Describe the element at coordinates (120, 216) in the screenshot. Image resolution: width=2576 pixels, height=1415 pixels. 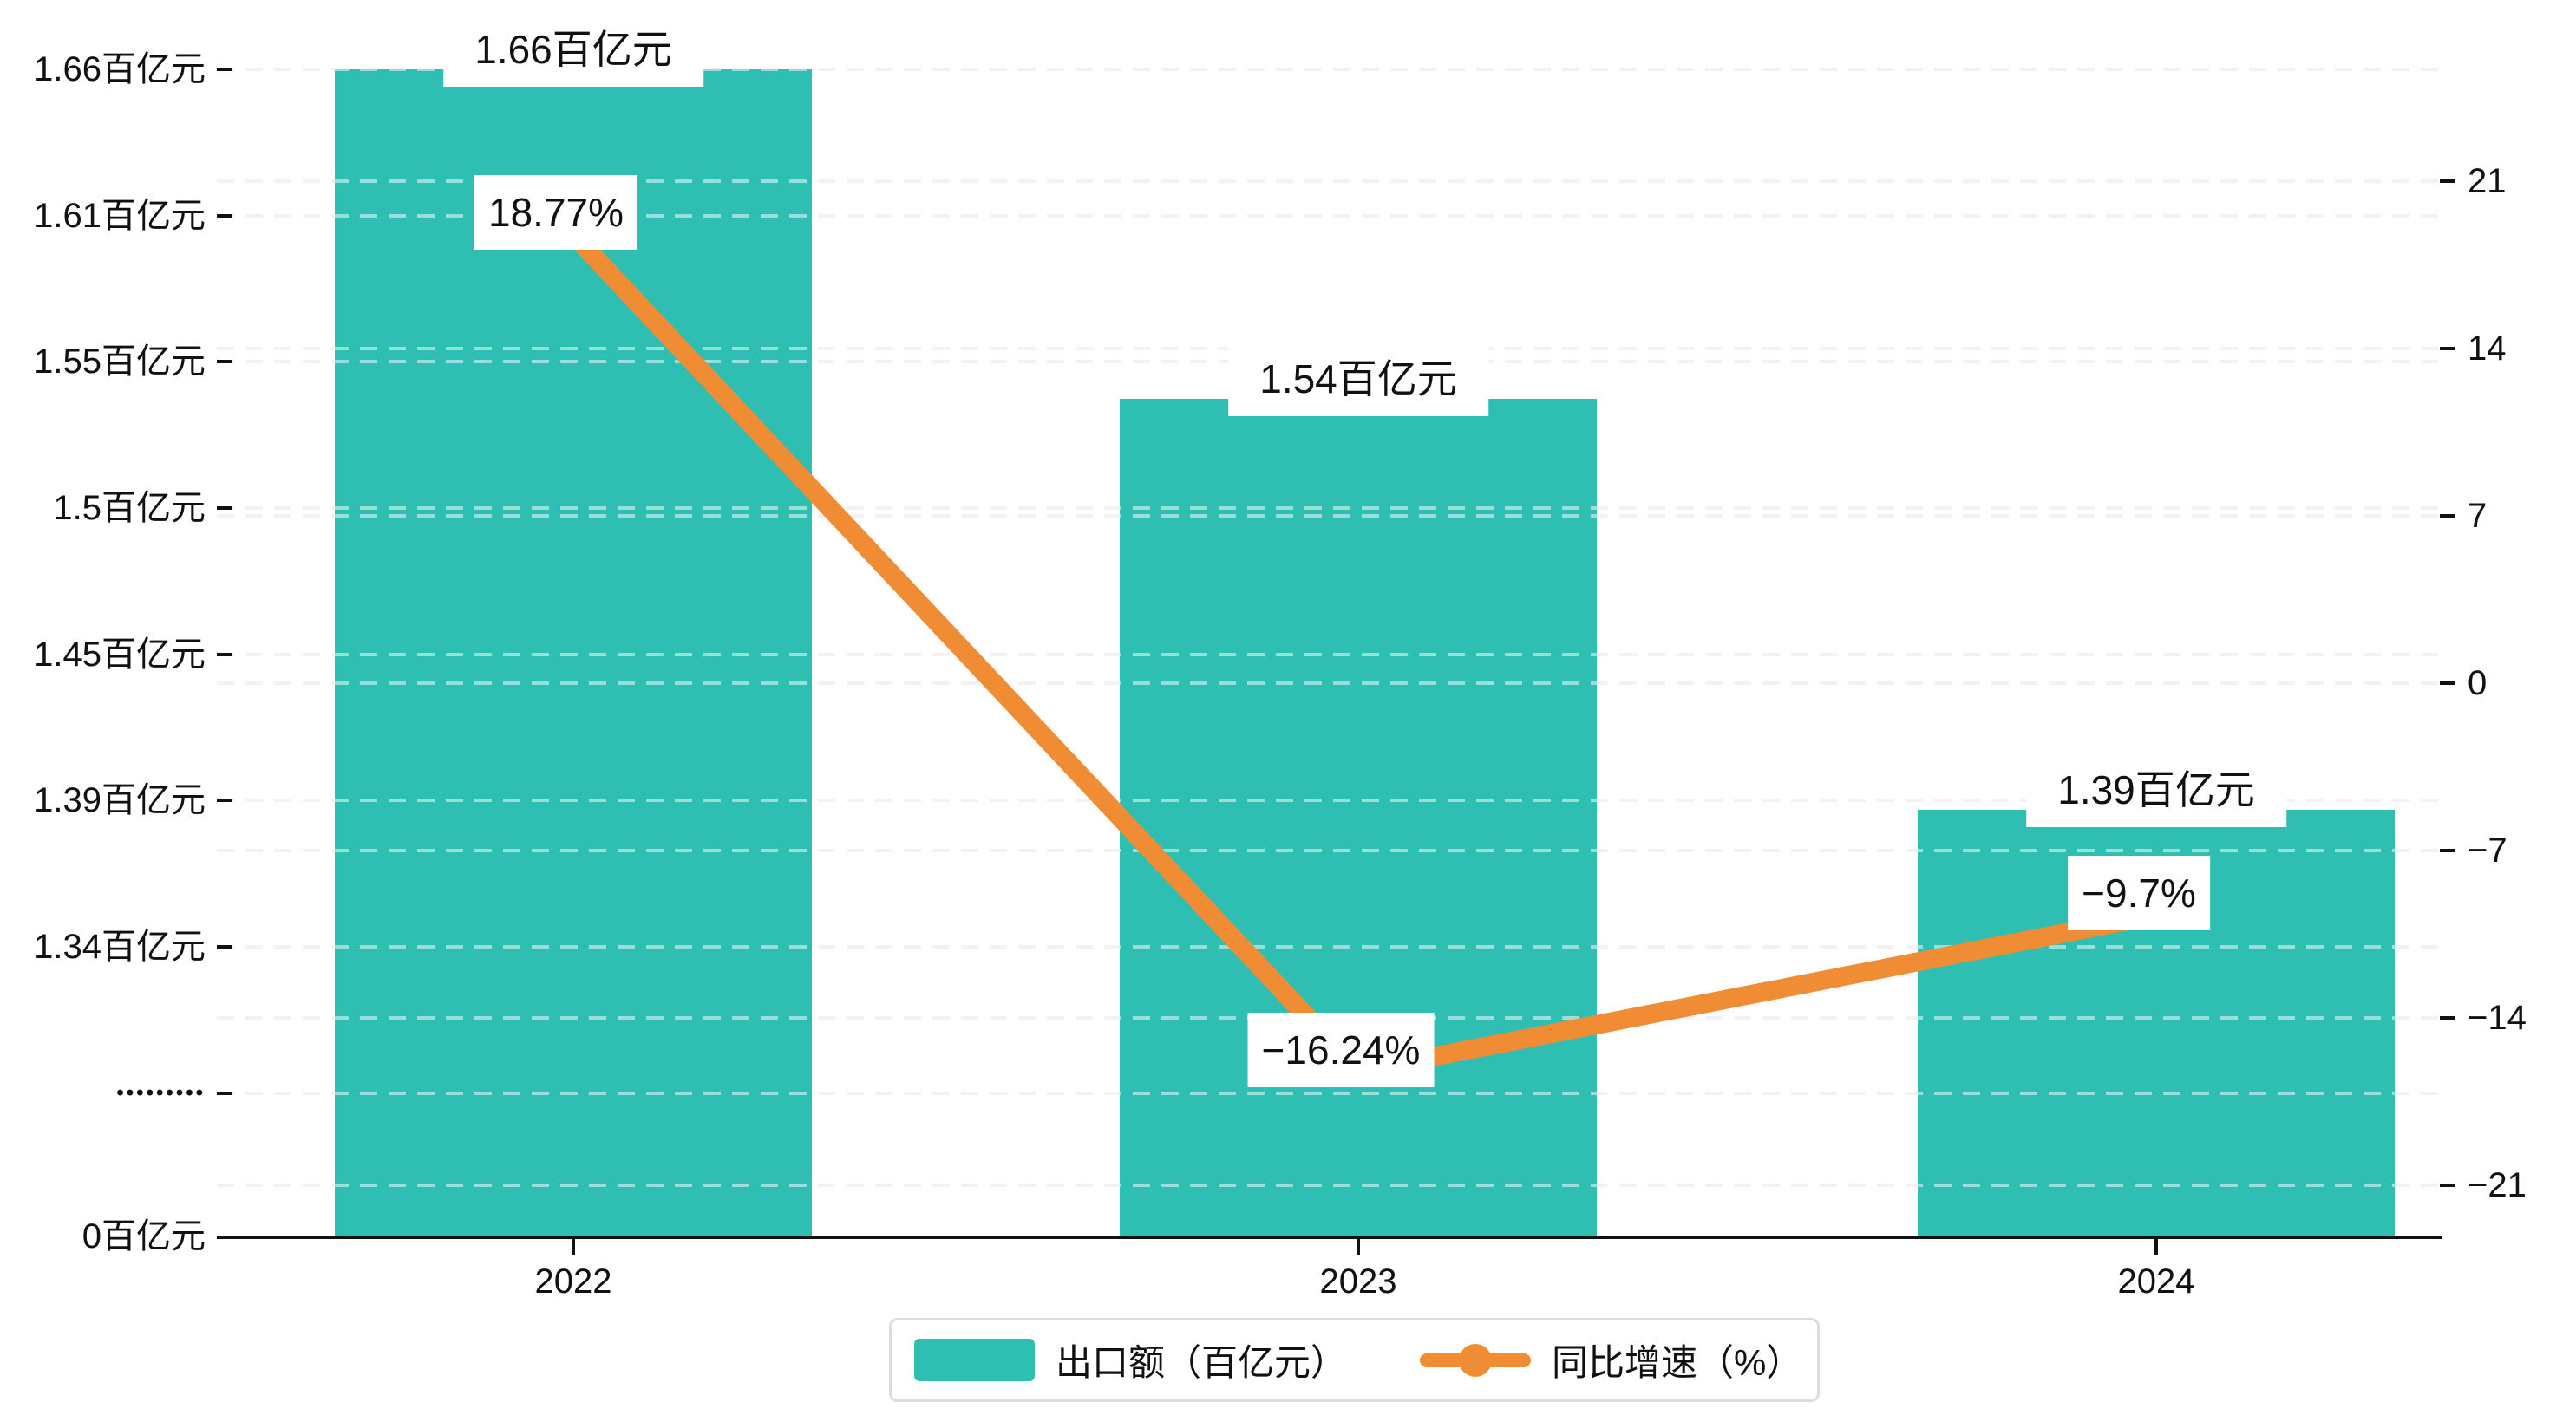
I see `y-axis-left-tick-label: 1.61百亿元` at that location.